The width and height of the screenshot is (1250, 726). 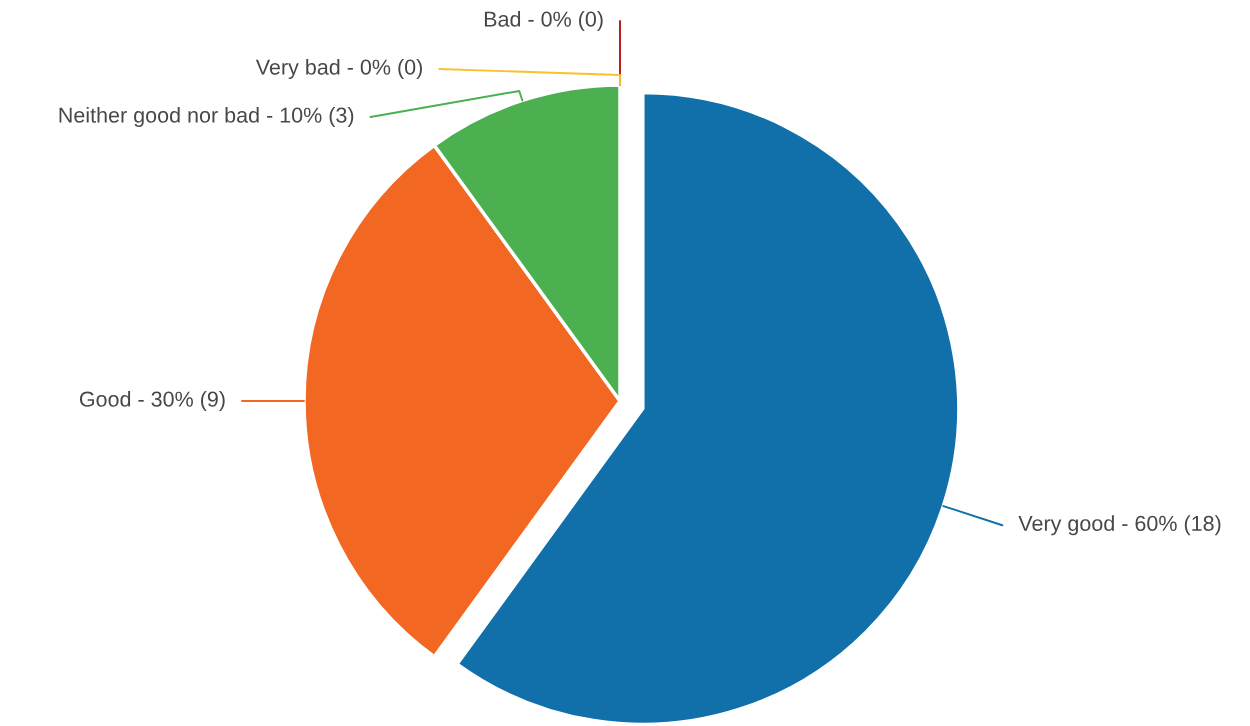 I want to click on category-label: Bad - 0% (0), so click(x=543, y=21).